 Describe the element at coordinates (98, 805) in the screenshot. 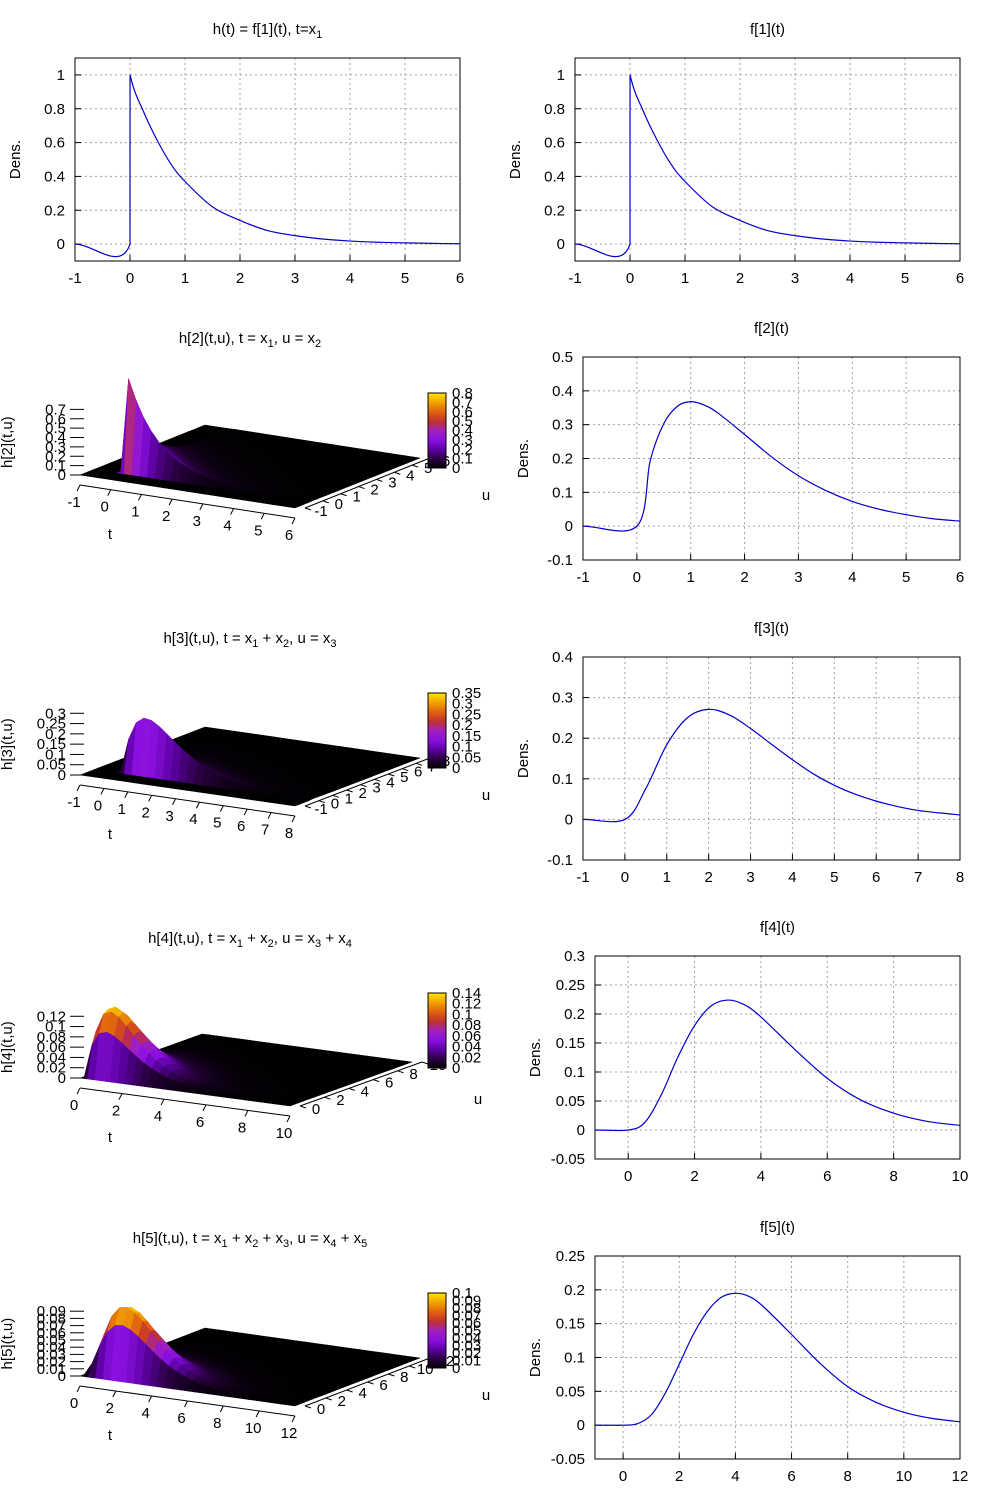

I see `t-tick-label: 0` at that location.